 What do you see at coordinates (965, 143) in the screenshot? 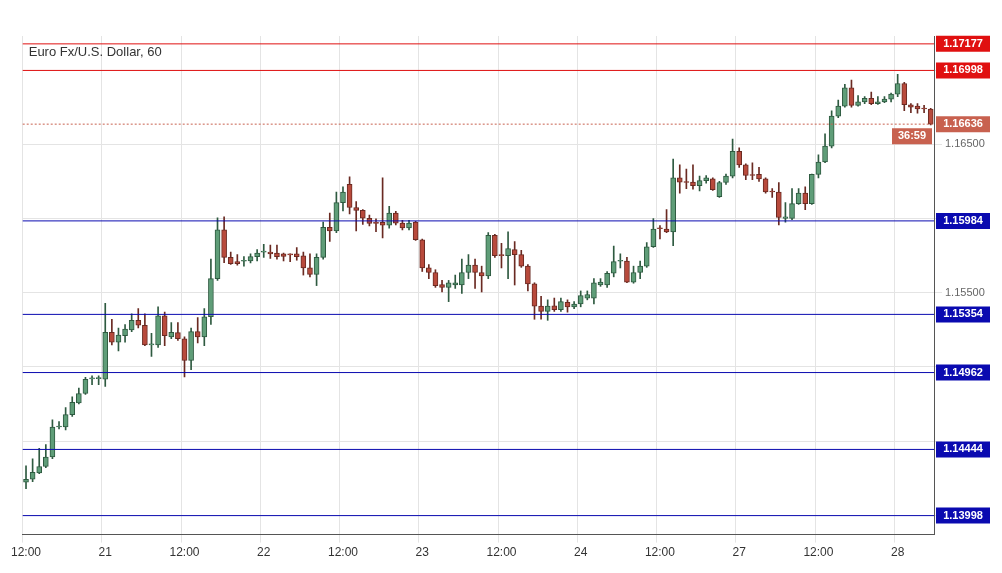
I see `y-tick-label: 1.16500` at bounding box center [965, 143].